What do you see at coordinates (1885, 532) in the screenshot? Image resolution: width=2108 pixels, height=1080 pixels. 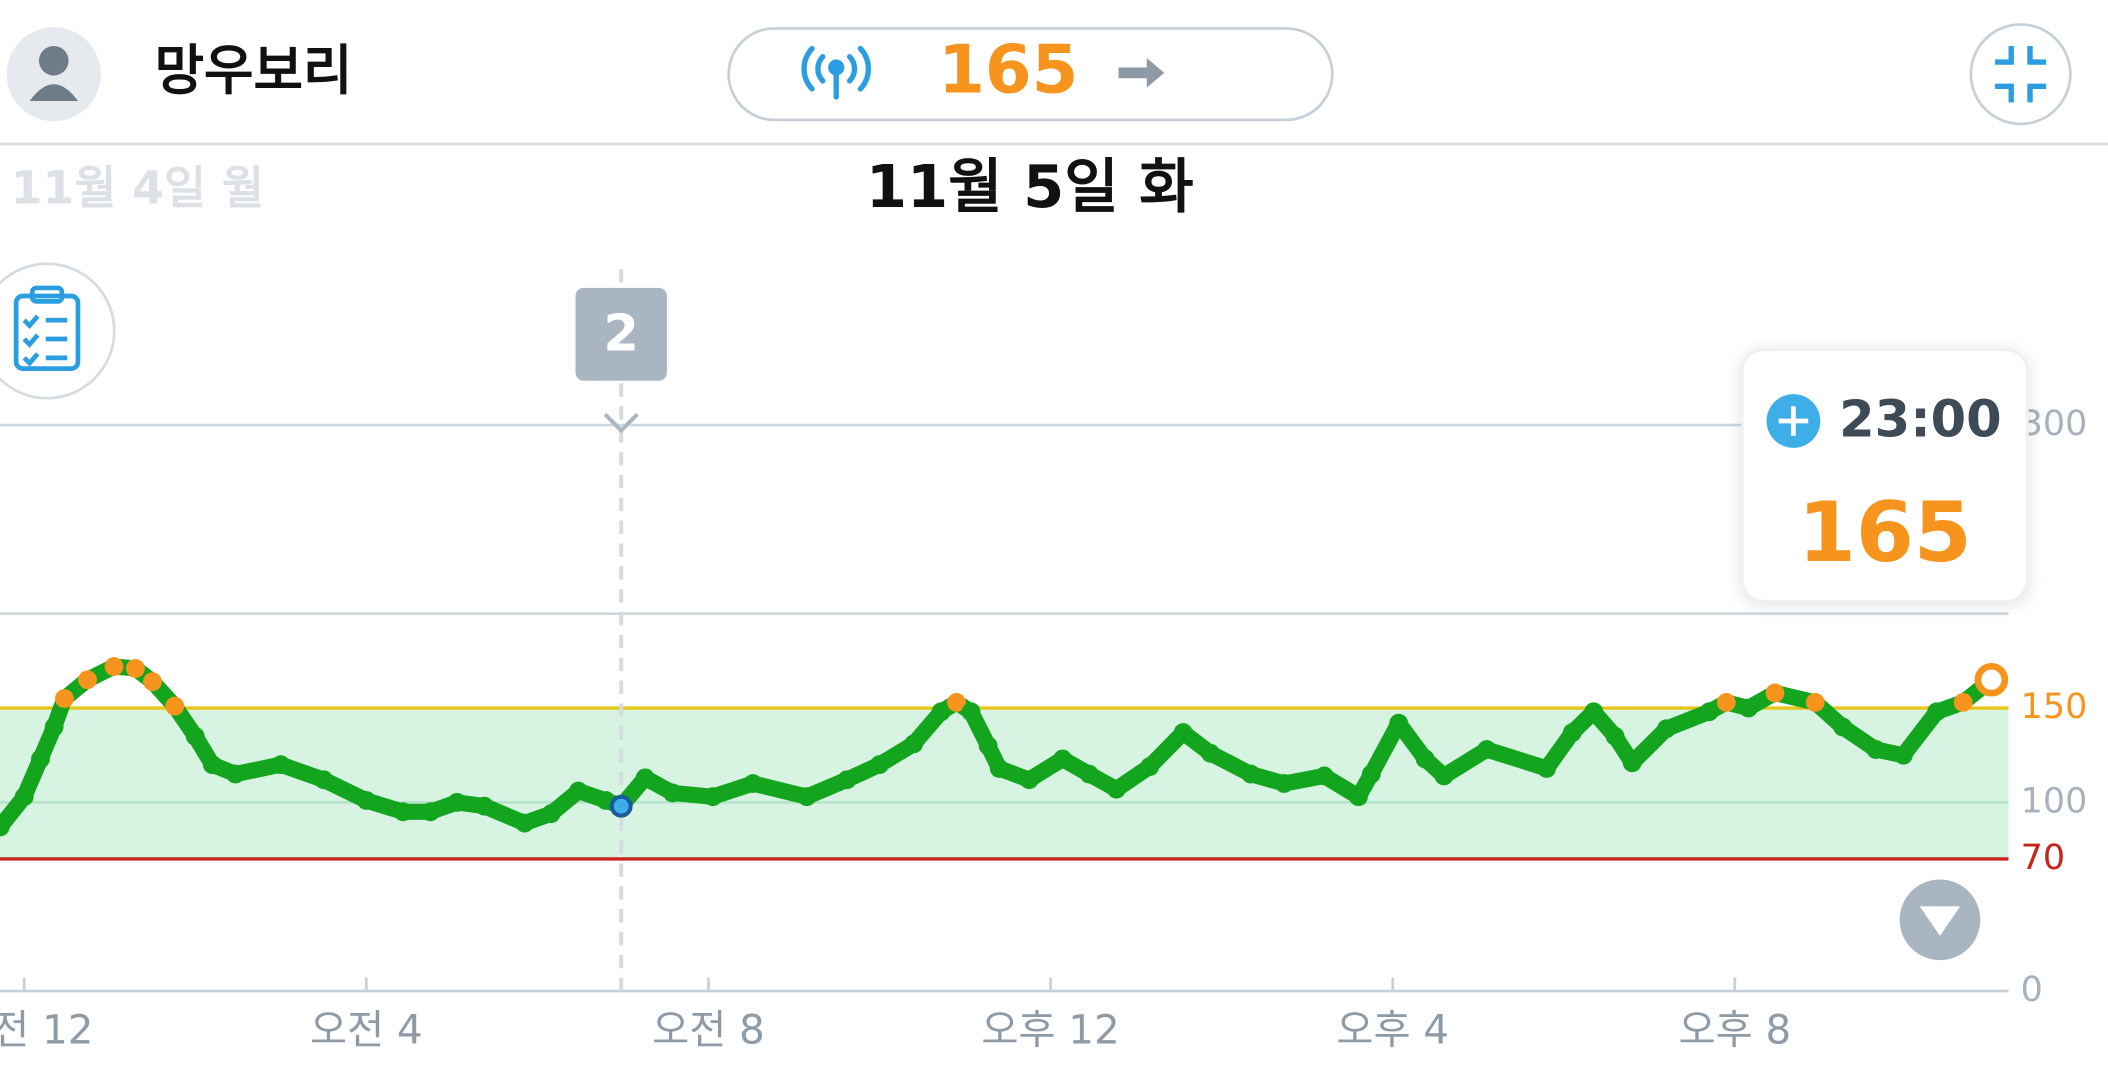 I see `tooltip-value: 165` at bounding box center [1885, 532].